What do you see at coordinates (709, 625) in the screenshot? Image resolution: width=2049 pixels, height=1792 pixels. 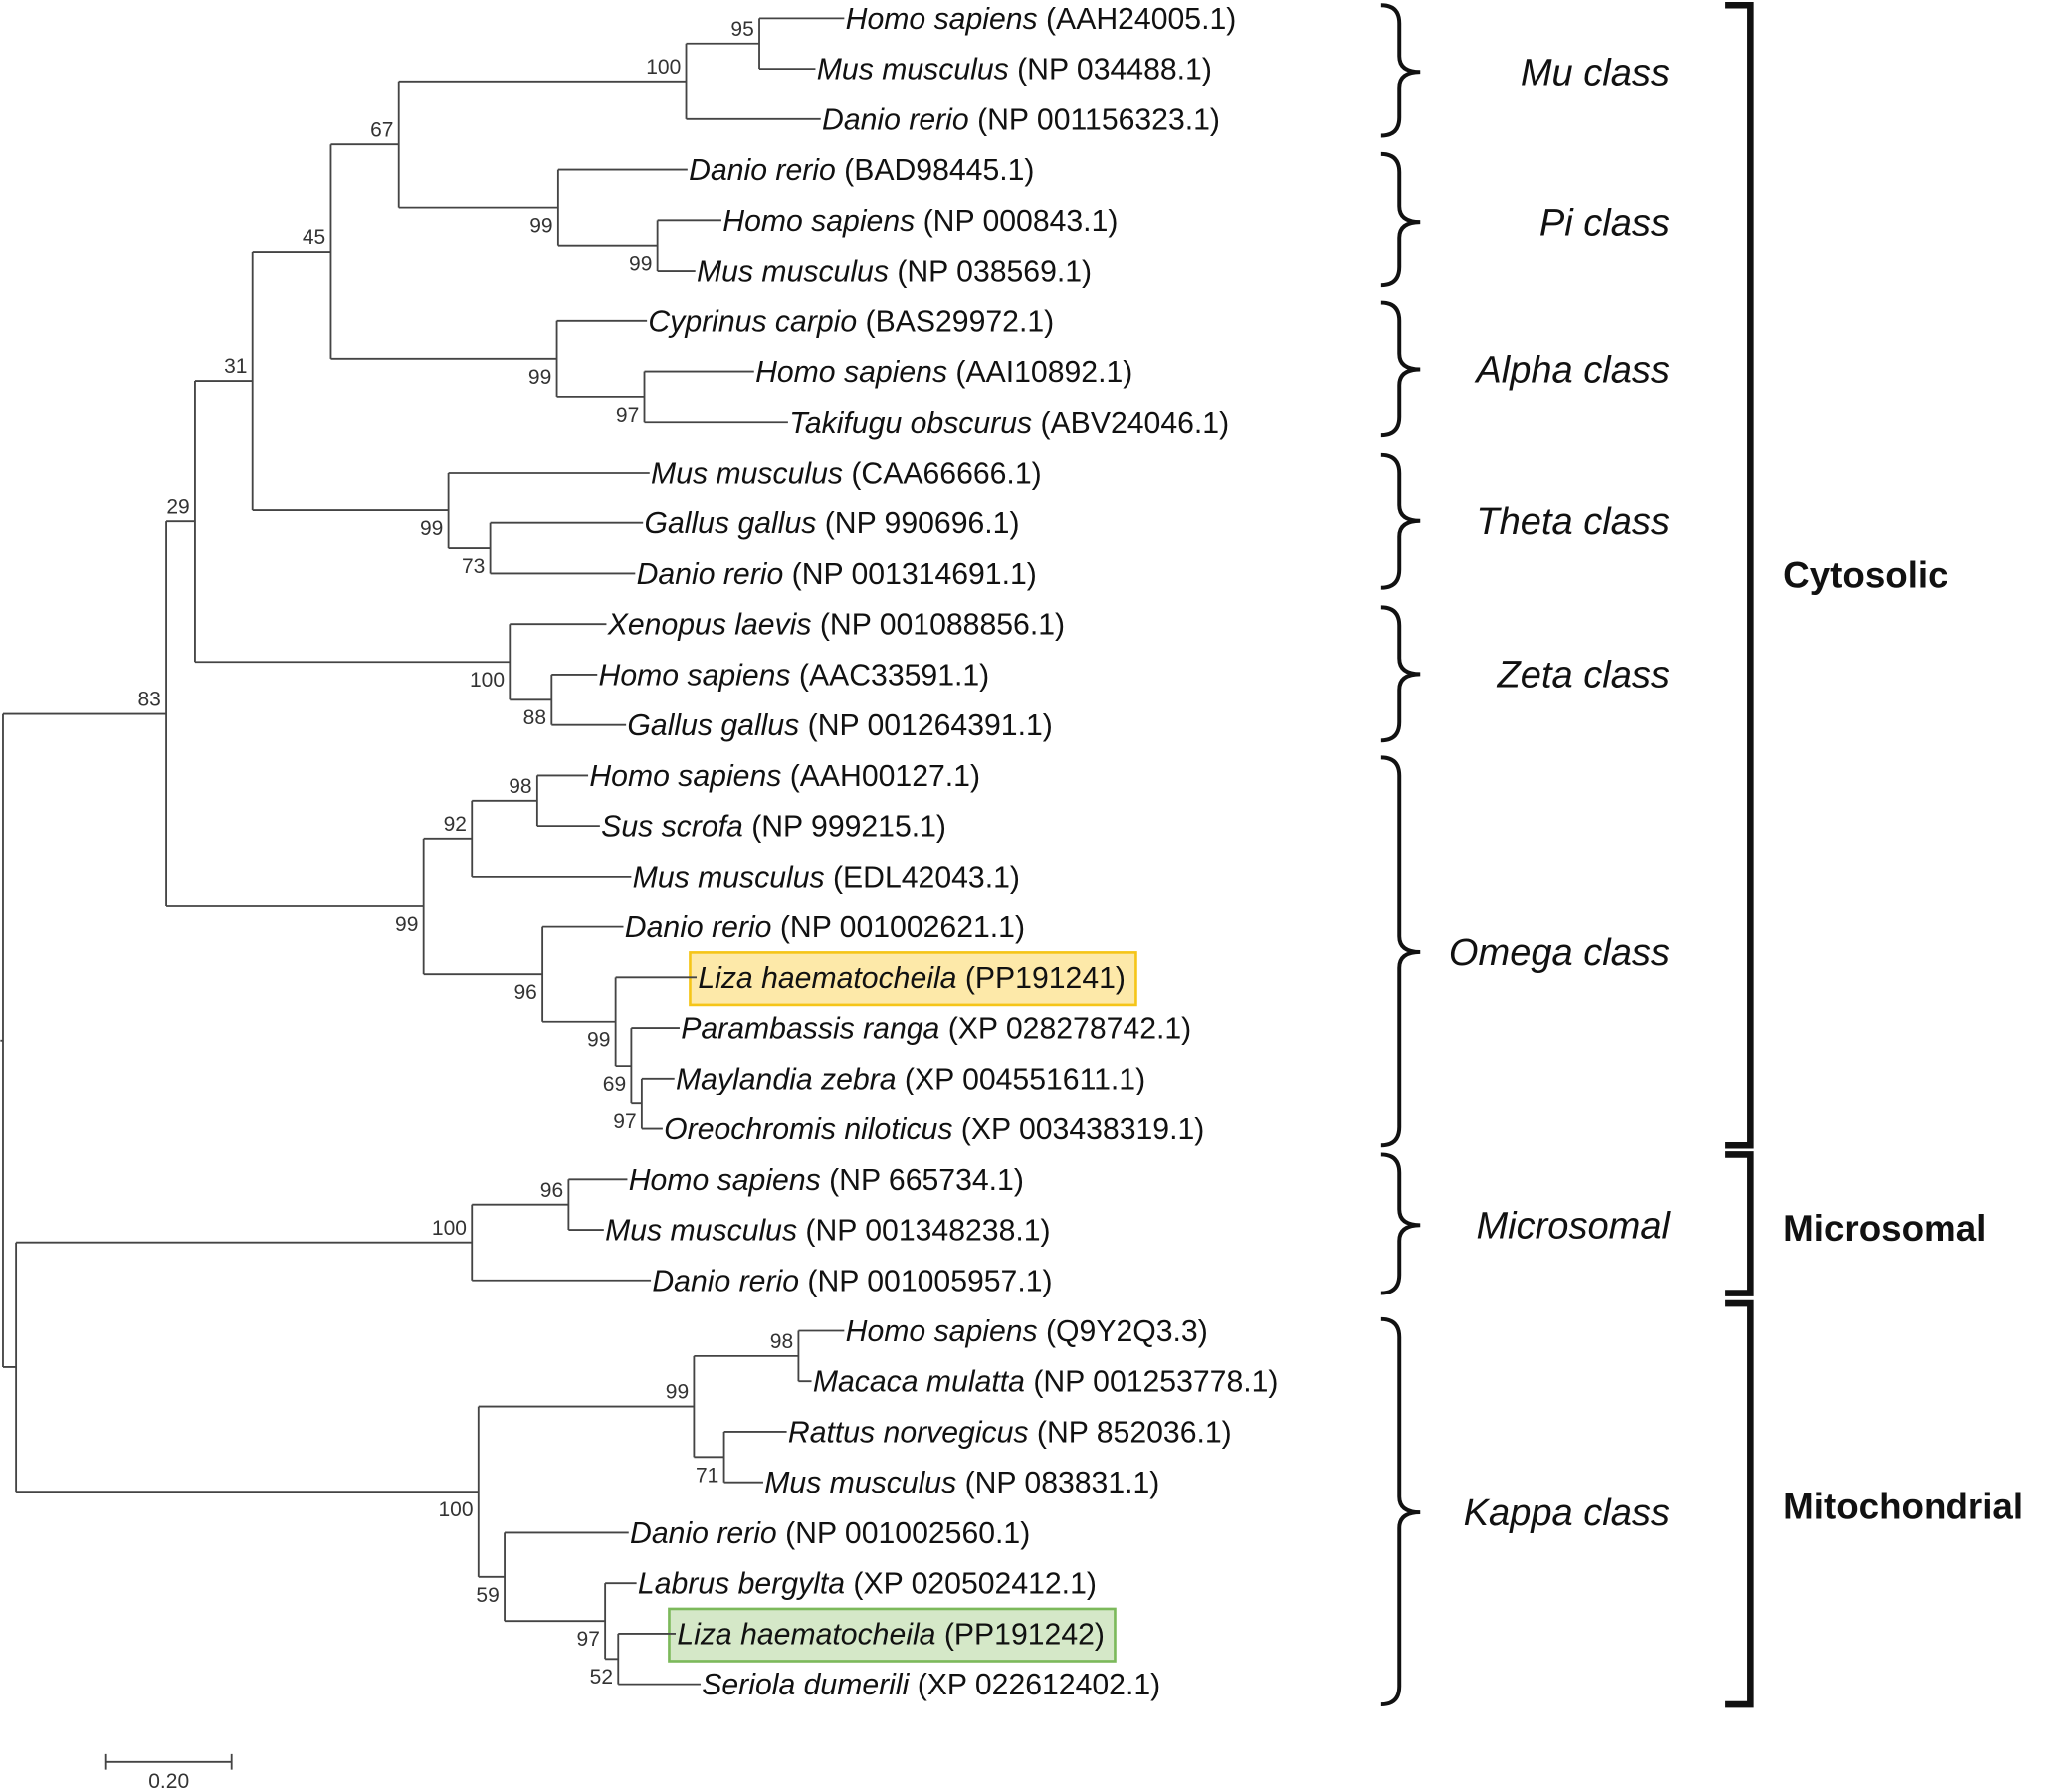 I see `species-name: Xenopus laevis` at bounding box center [709, 625].